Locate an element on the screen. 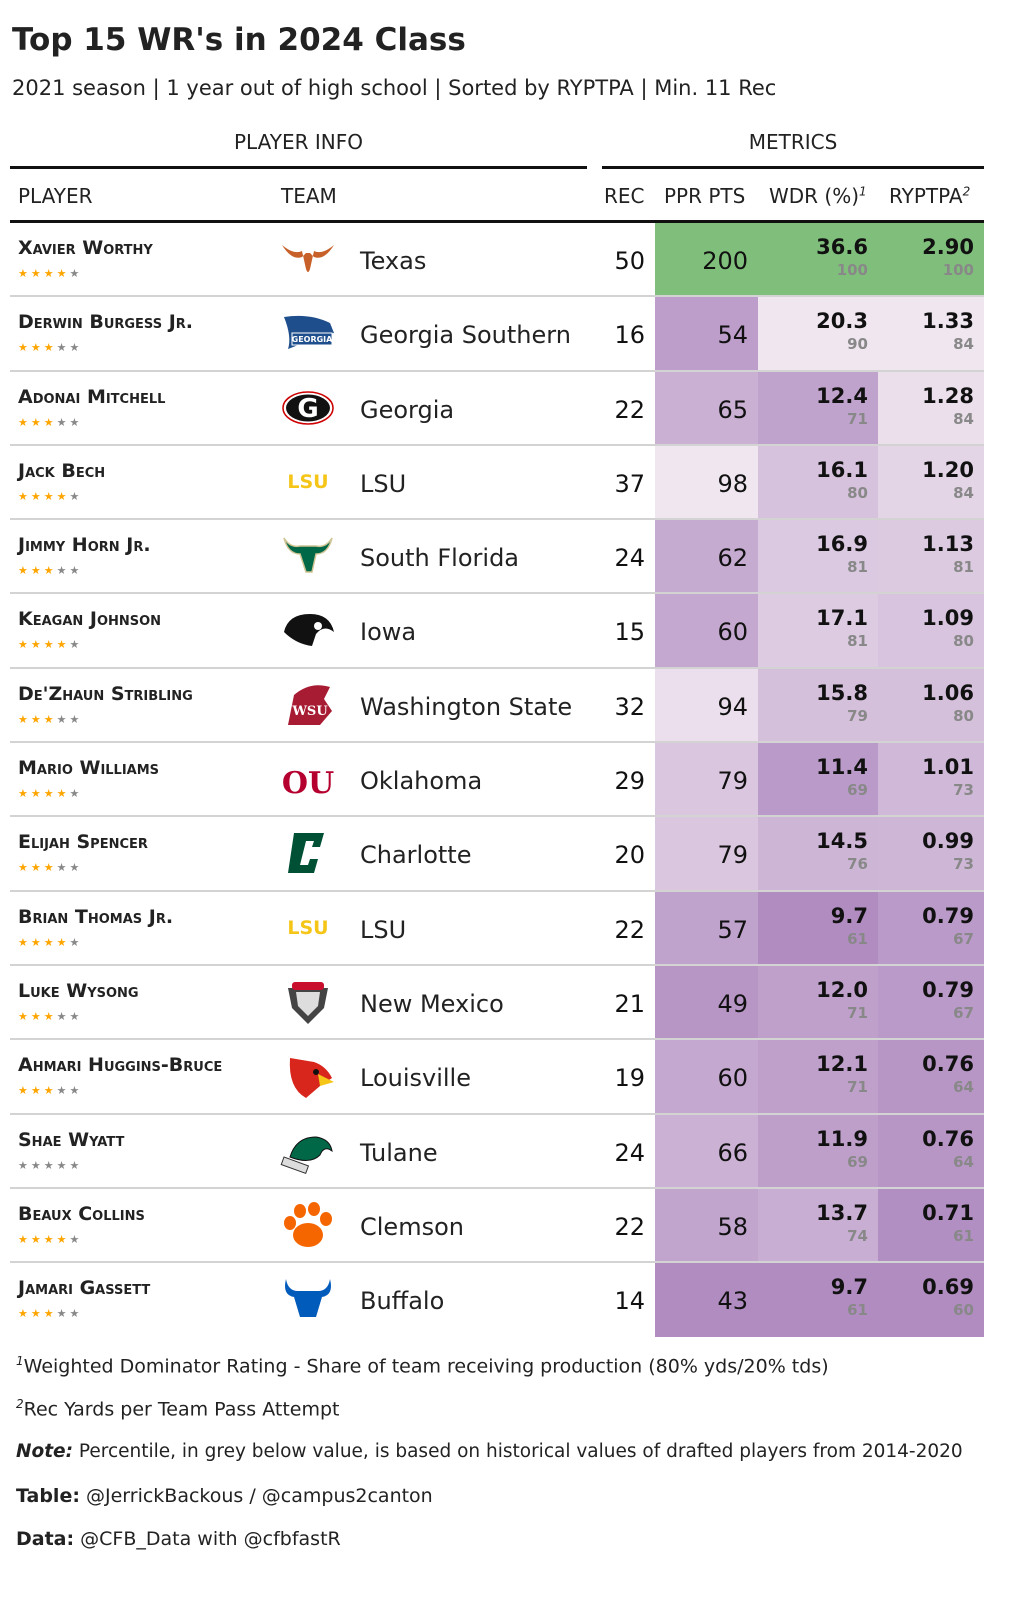 This screenshot has width=1013, height=1600. player-name: Jimmy Horn Jr. is located at coordinates (84, 545).